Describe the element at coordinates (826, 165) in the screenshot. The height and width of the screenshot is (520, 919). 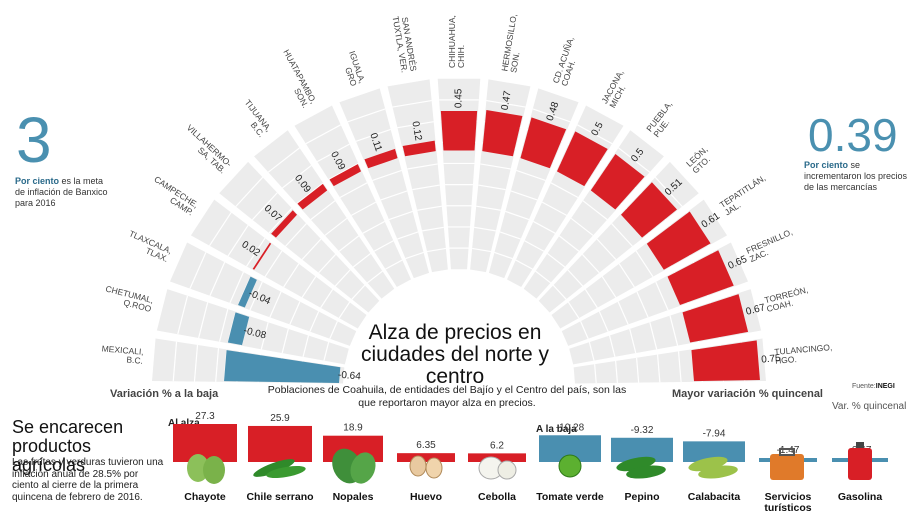
I see `right-note-lead: Por ciento` at that location.